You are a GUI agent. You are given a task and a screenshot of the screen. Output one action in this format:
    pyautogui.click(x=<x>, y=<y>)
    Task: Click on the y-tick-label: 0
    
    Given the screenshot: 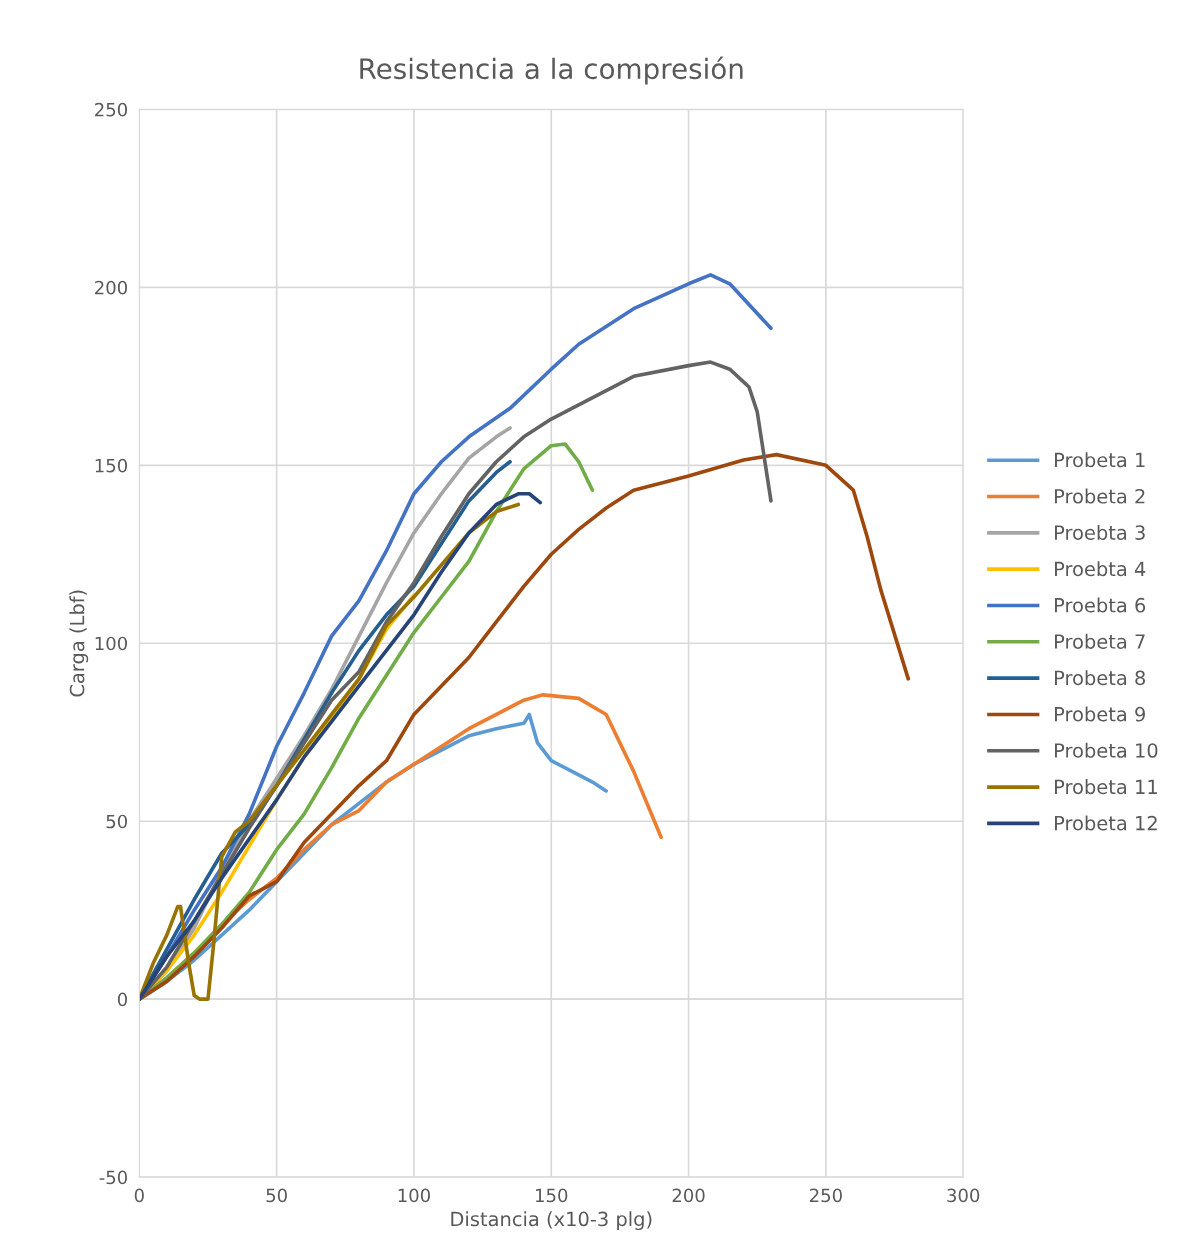 What is the action you would take?
    pyautogui.click(x=122, y=999)
    